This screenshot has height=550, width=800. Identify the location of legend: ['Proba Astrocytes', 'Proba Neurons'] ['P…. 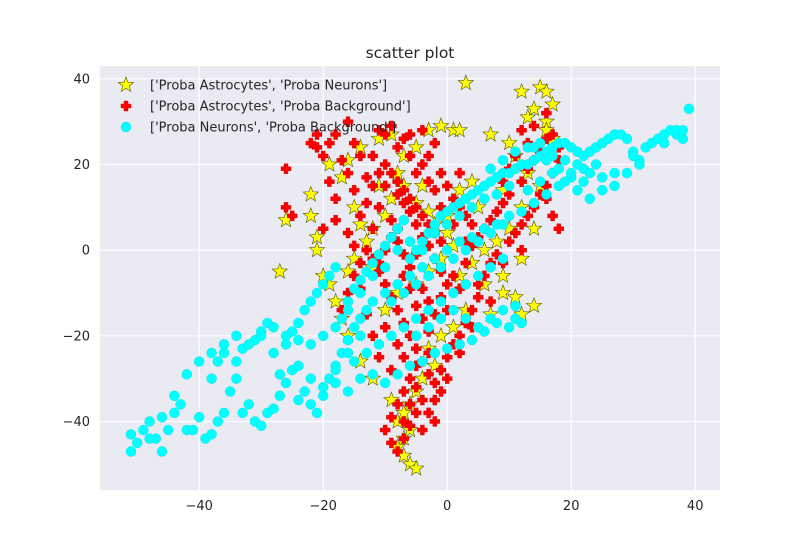
(264, 106).